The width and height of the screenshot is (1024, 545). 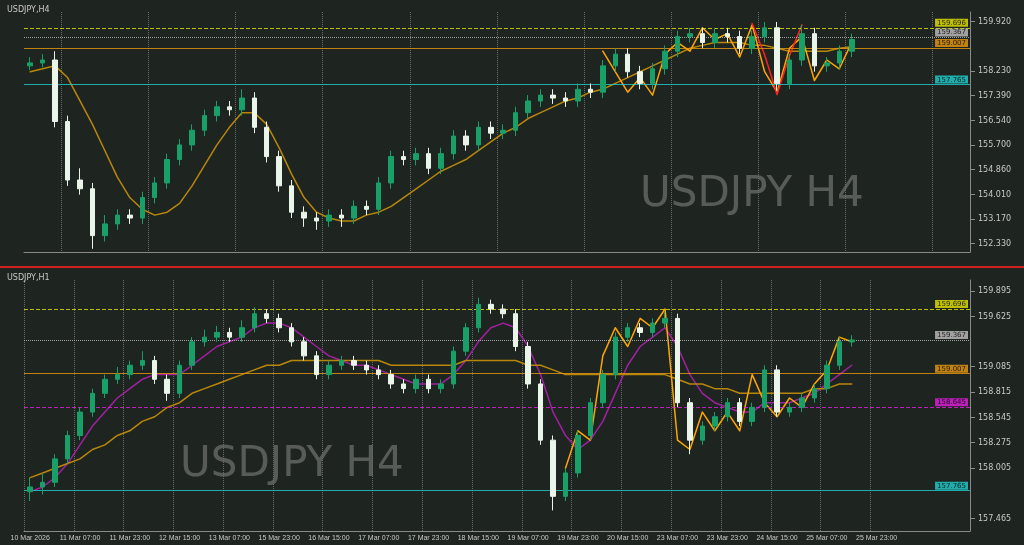 What do you see at coordinates (995, 95) in the screenshot?
I see `y-tick-label: 157.390` at bounding box center [995, 95].